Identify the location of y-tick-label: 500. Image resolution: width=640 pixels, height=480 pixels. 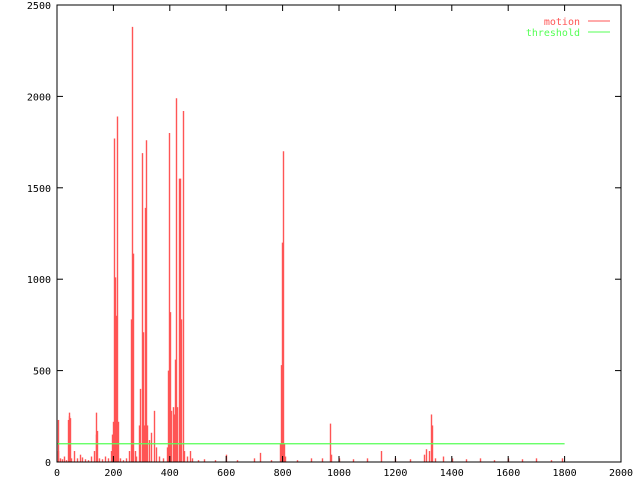
(42, 372).